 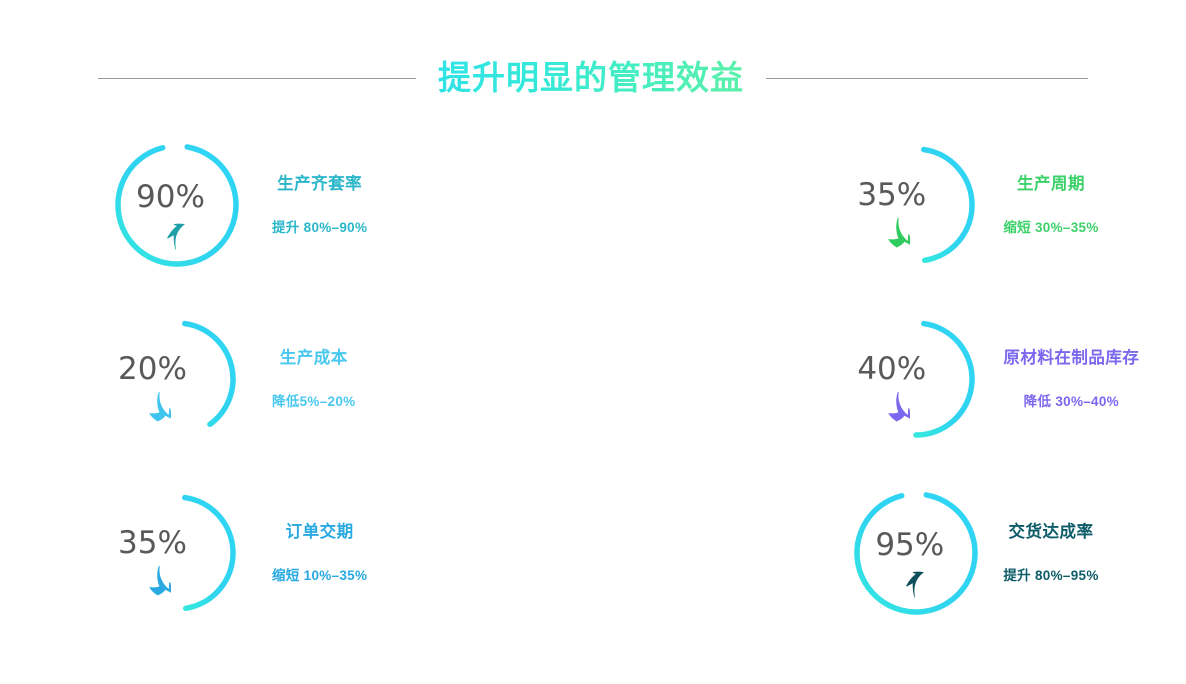 I want to click on gauge-text-block: 生产齐套率 提升 80%–90%, so click(x=319, y=205).